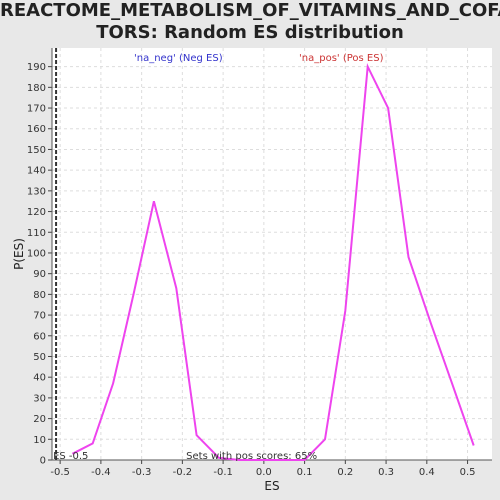  What do you see at coordinates (39, 274) in the screenshot?
I see `y-tick-label: 90` at bounding box center [39, 274].